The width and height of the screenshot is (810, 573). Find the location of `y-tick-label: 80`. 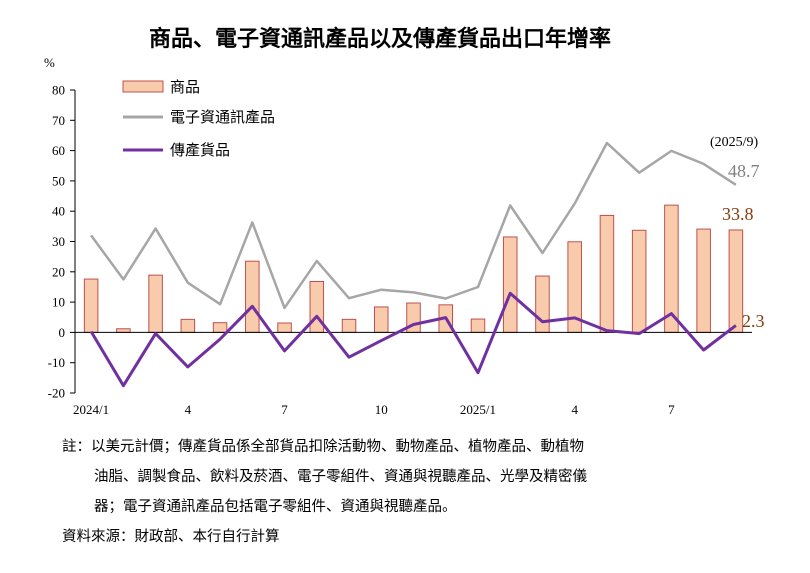

y-tick-label: 80 is located at coordinates (58, 90).